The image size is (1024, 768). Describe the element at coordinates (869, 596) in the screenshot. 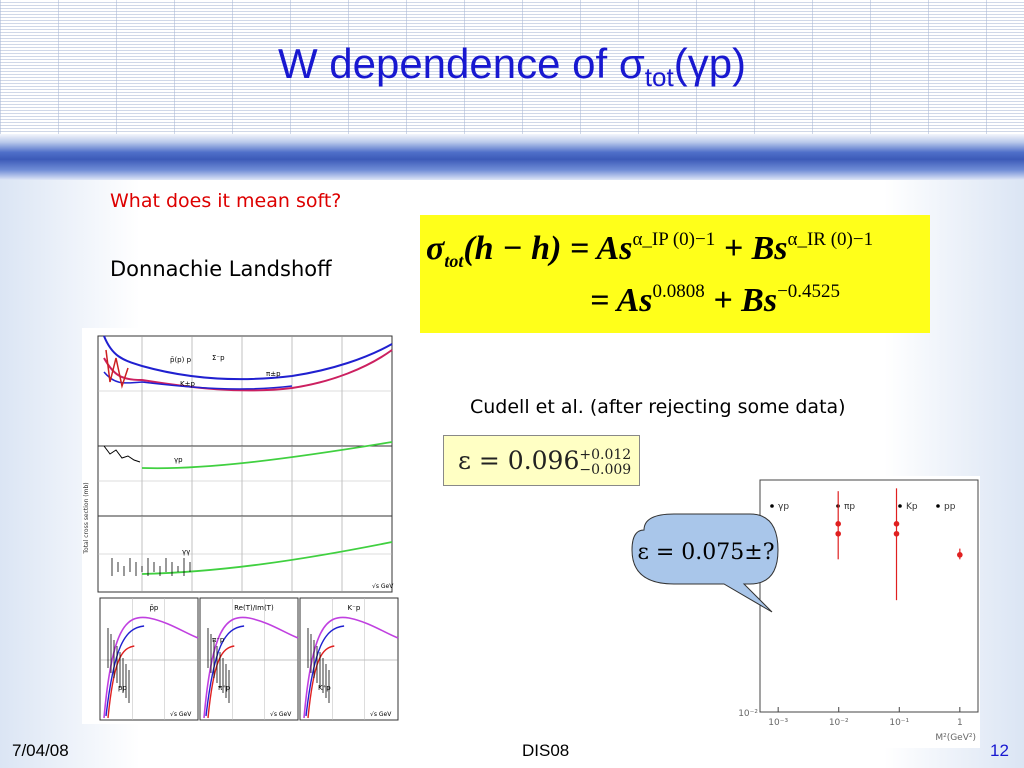

I see `plot-frame` at that location.